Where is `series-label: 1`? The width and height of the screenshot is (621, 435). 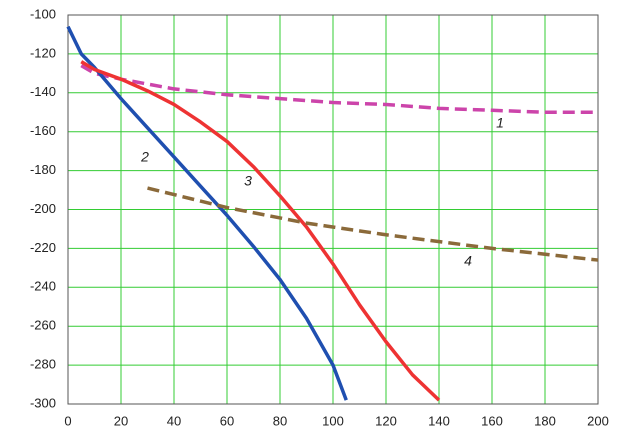
series-label: 1 is located at coordinates (500, 123).